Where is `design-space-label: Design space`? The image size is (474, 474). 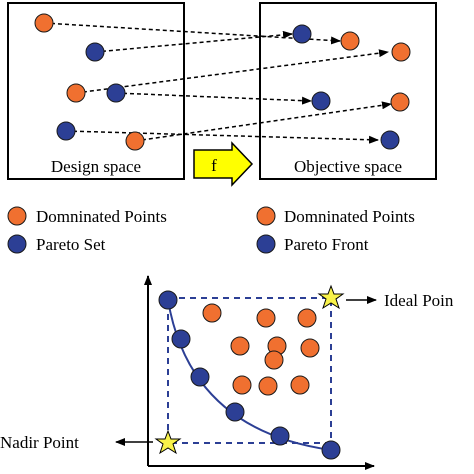 design-space-label: Design space is located at coordinates (96, 166).